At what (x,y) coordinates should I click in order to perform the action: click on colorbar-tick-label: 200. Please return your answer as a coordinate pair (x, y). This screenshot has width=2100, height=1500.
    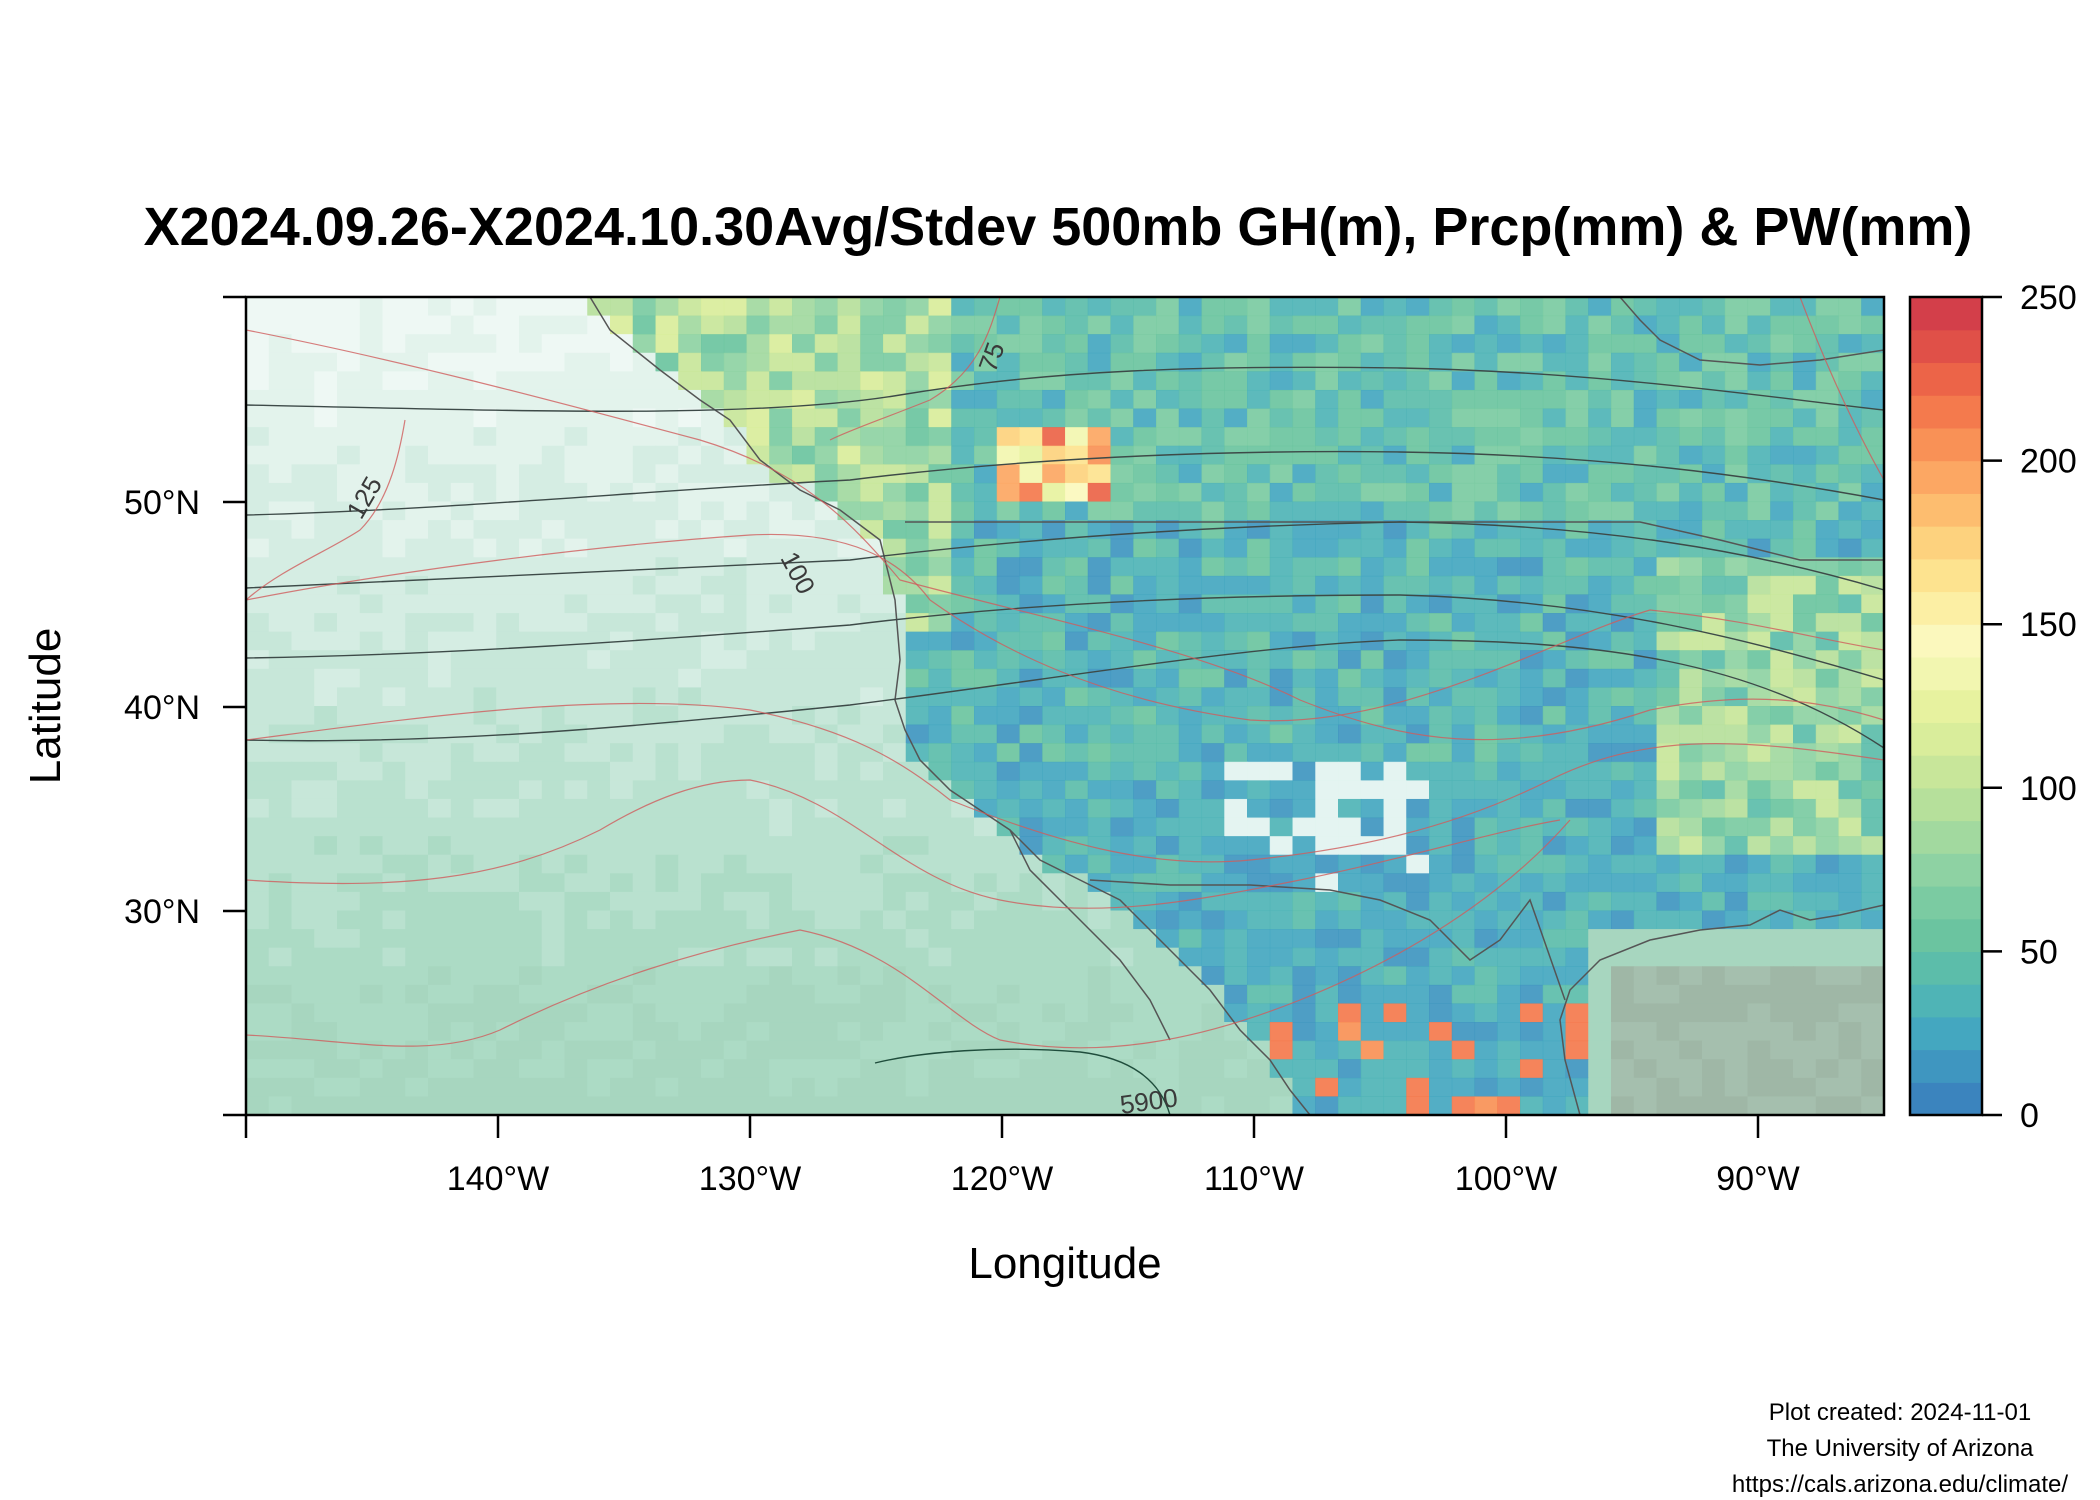
    Looking at the image, I should click on (2048, 462).